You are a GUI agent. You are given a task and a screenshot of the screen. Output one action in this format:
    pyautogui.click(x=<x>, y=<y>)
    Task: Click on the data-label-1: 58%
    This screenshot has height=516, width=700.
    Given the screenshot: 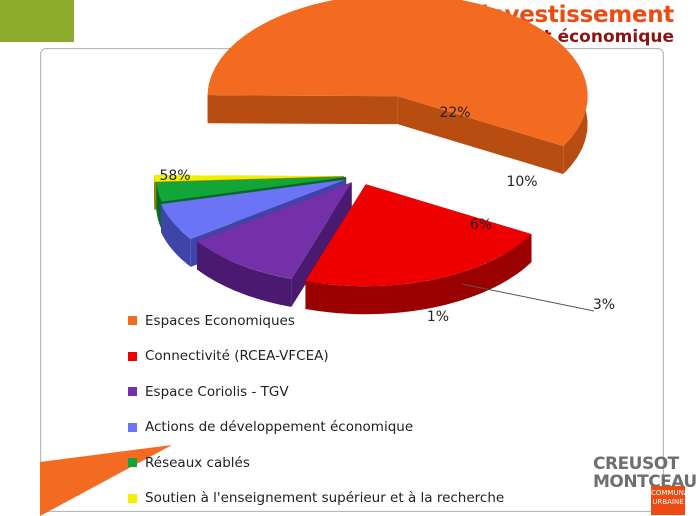 What is the action you would take?
    pyautogui.click(x=174, y=176)
    